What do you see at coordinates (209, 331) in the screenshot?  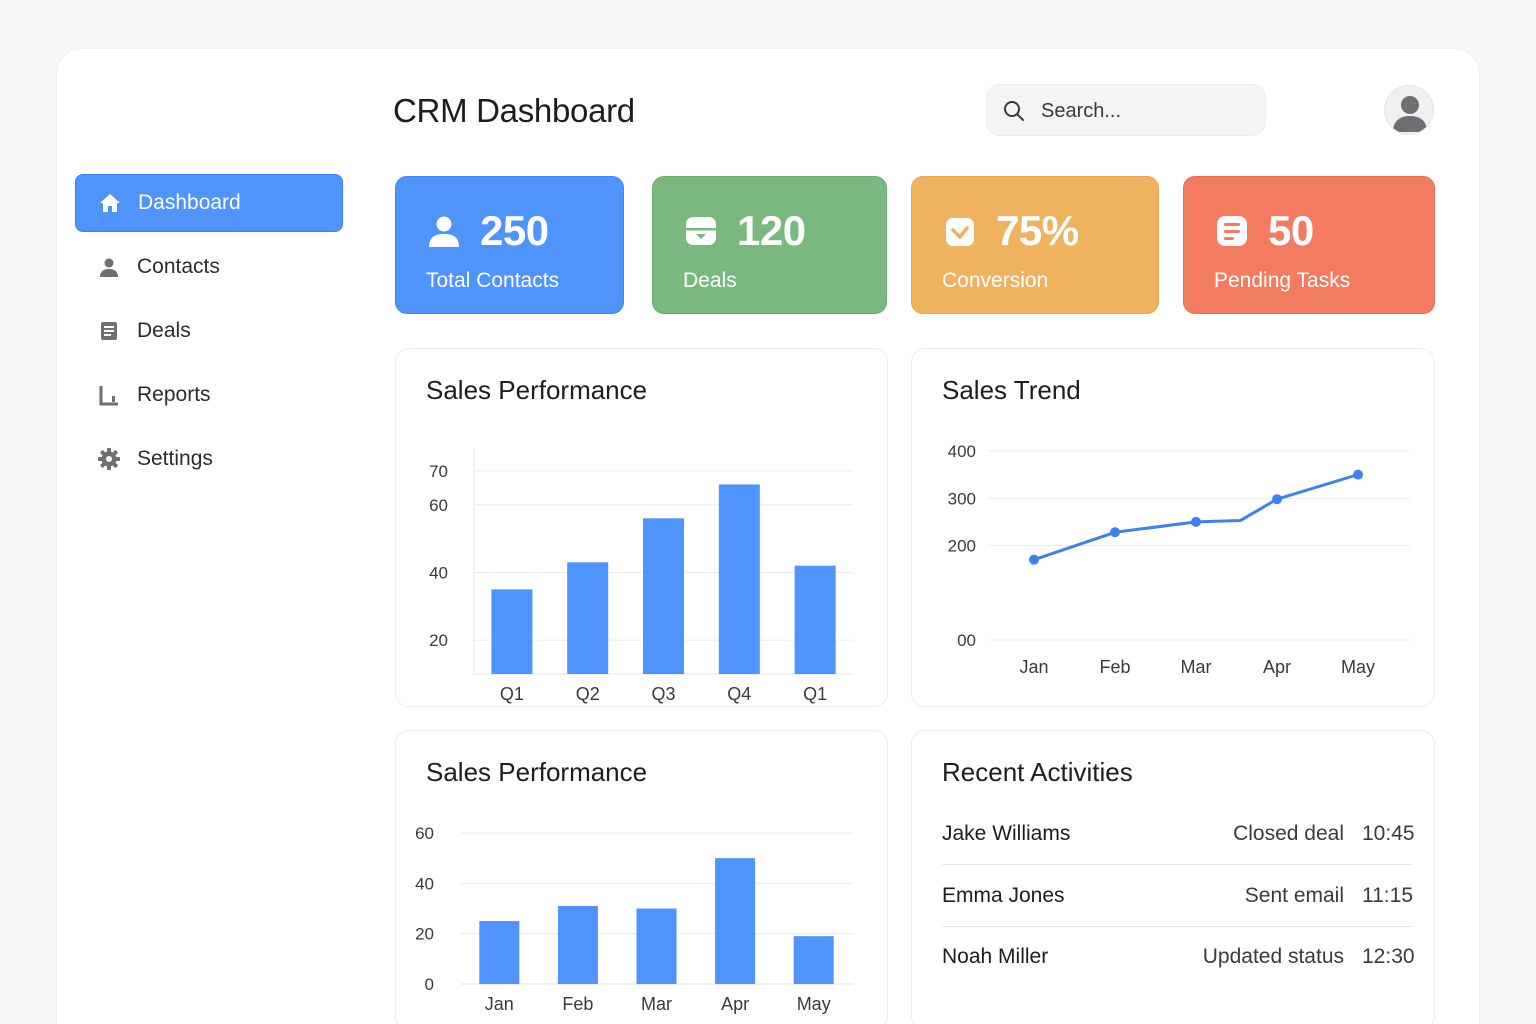 I see `sidebar-item-deals: Deals` at bounding box center [209, 331].